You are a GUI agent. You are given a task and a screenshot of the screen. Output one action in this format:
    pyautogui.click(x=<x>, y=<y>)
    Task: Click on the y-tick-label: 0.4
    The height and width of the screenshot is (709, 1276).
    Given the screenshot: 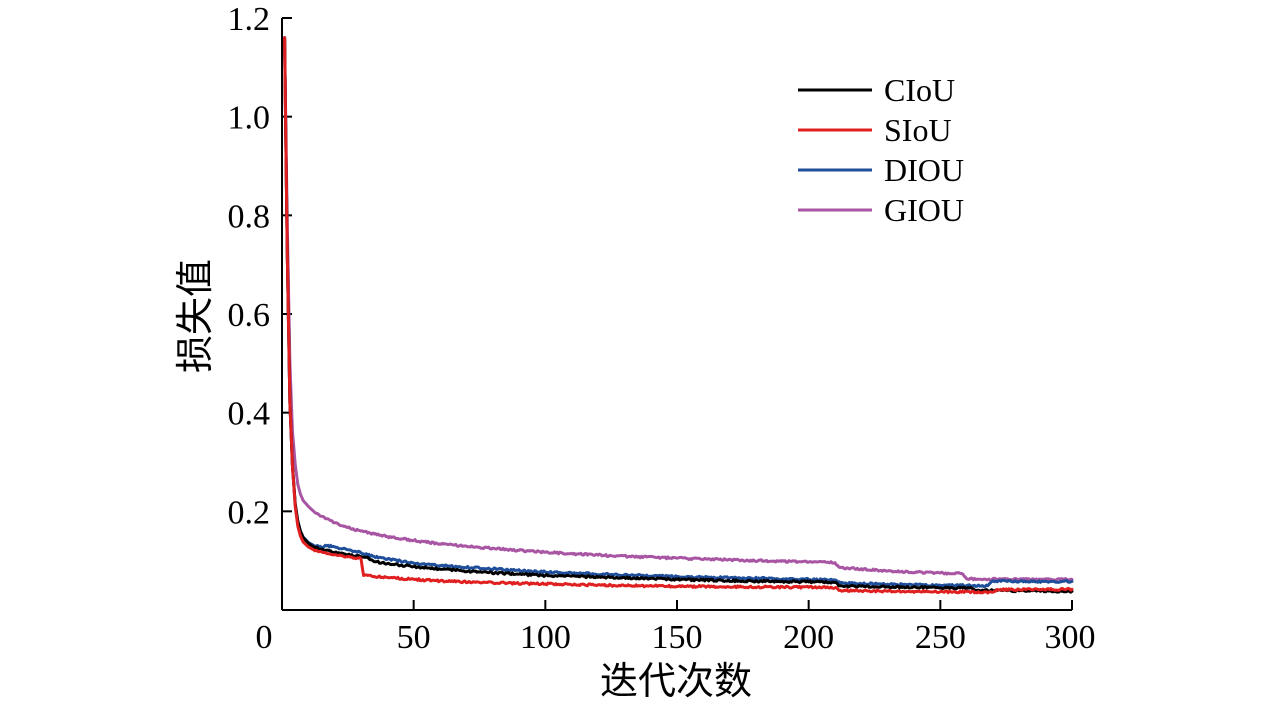 What is the action you would take?
    pyautogui.click(x=249, y=414)
    